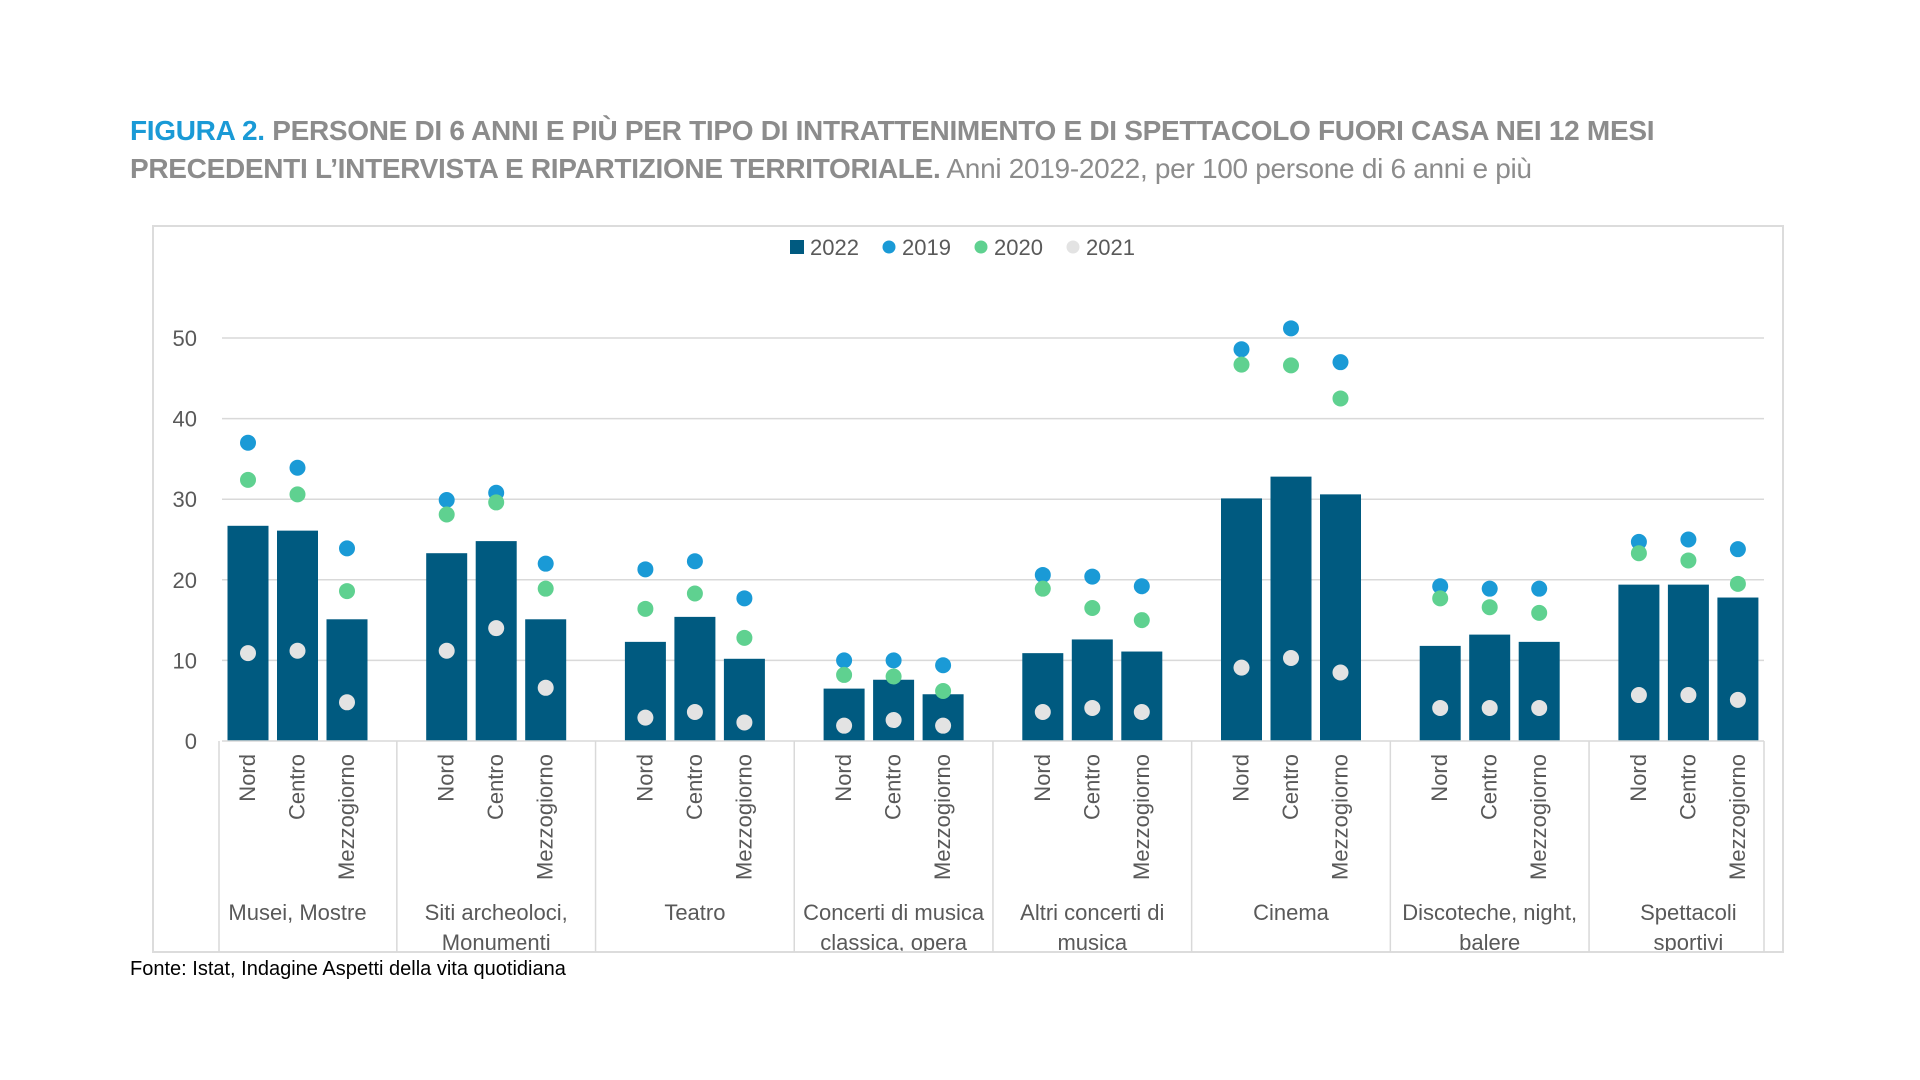  What do you see at coordinates (894, 912) in the screenshot?
I see `group-label: Concerti di musica` at bounding box center [894, 912].